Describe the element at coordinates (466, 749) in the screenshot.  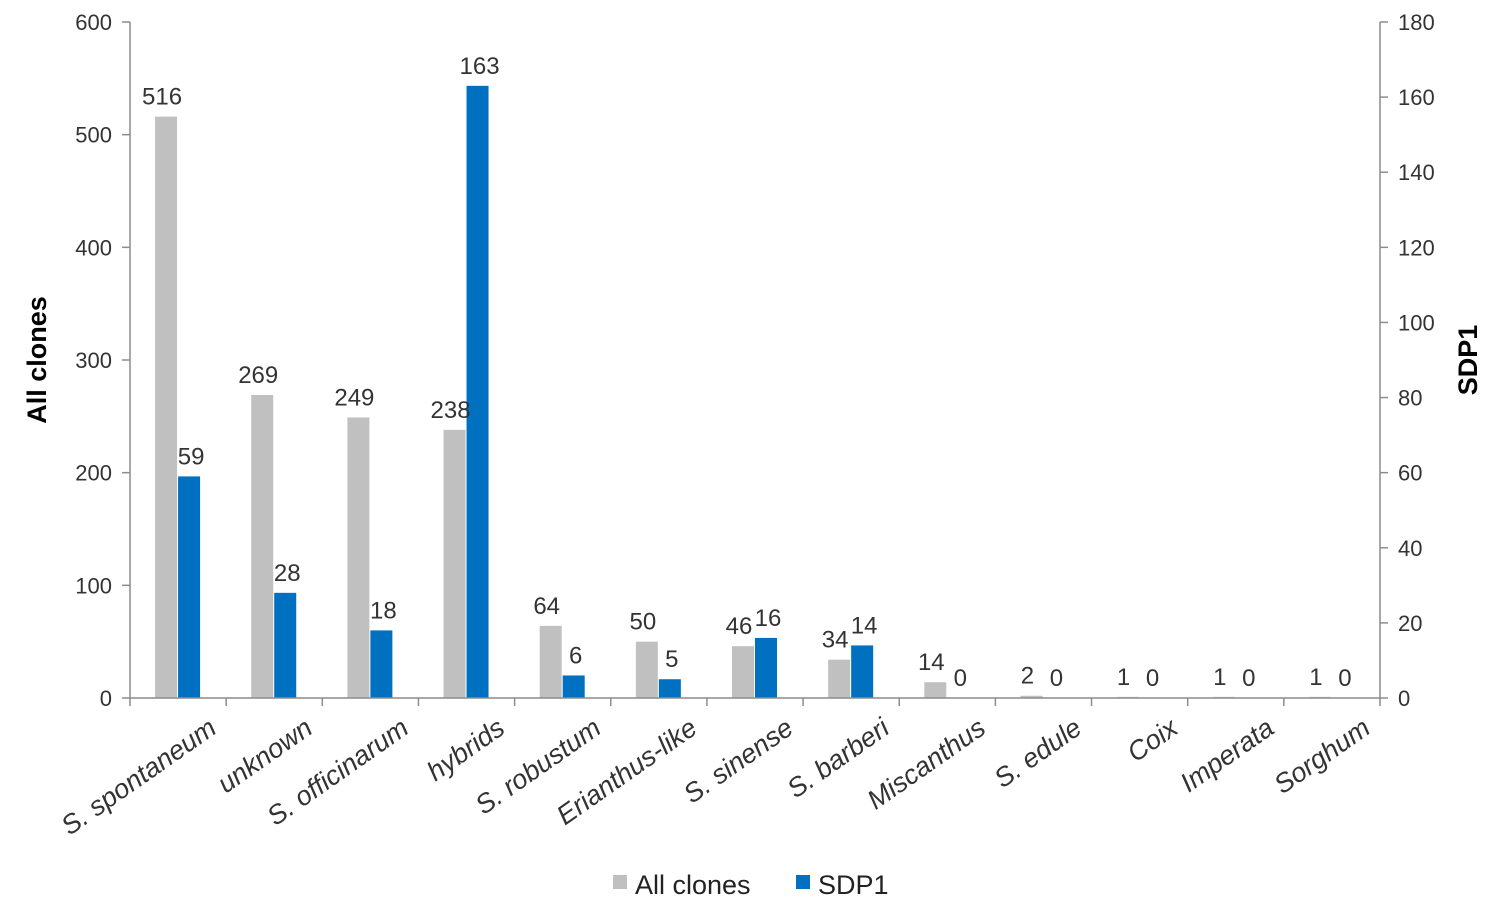
I see `x-category-label: hybrids` at that location.